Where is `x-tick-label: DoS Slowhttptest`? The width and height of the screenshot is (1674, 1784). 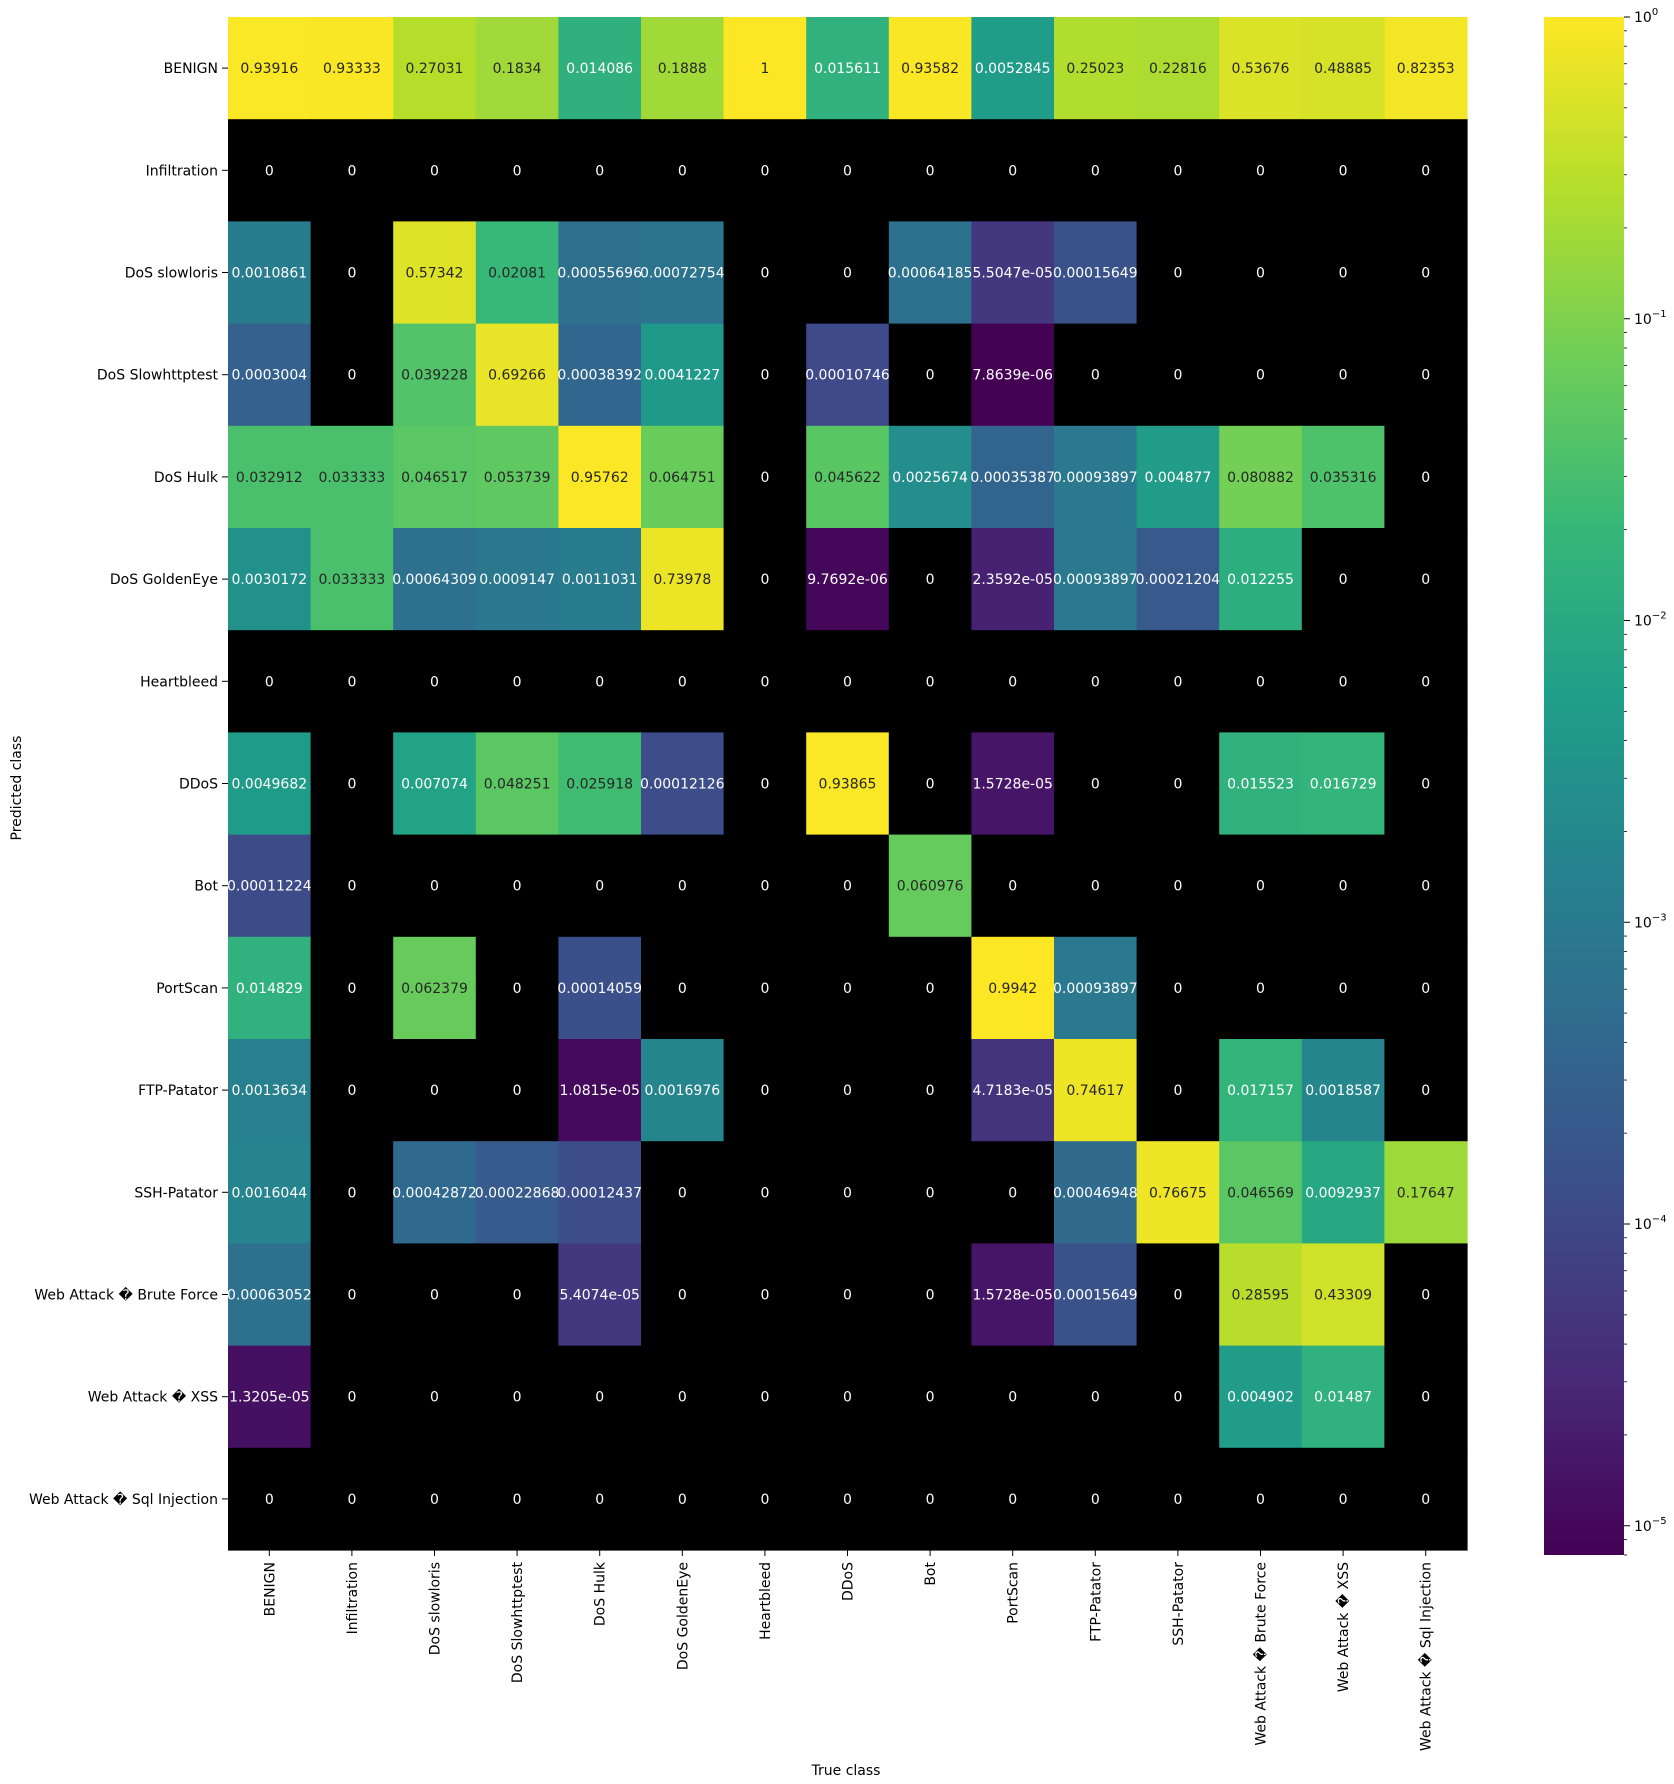 x-tick-label: DoS Slowhttptest is located at coordinates (518, 1623).